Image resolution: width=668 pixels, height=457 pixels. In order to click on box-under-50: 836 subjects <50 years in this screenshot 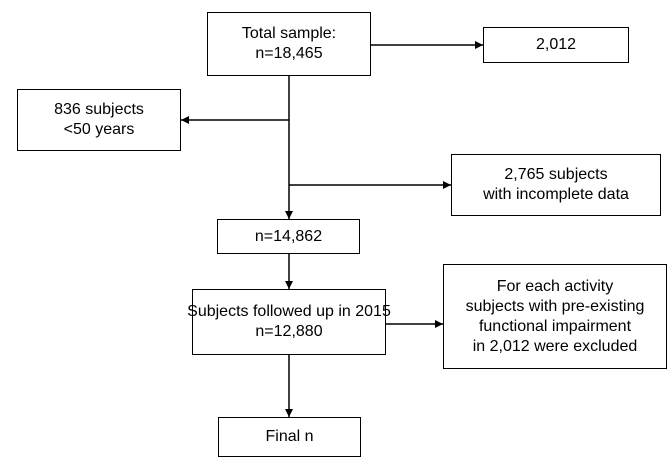, I will do `click(99, 120)`.